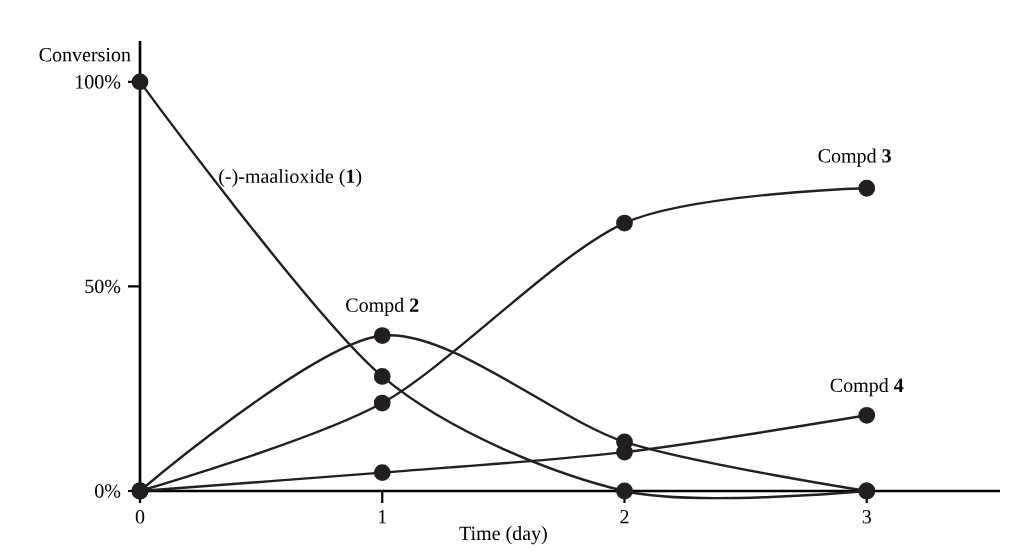 The image size is (1013, 557). I want to click on x-axis-title: Time (day), so click(503, 535).